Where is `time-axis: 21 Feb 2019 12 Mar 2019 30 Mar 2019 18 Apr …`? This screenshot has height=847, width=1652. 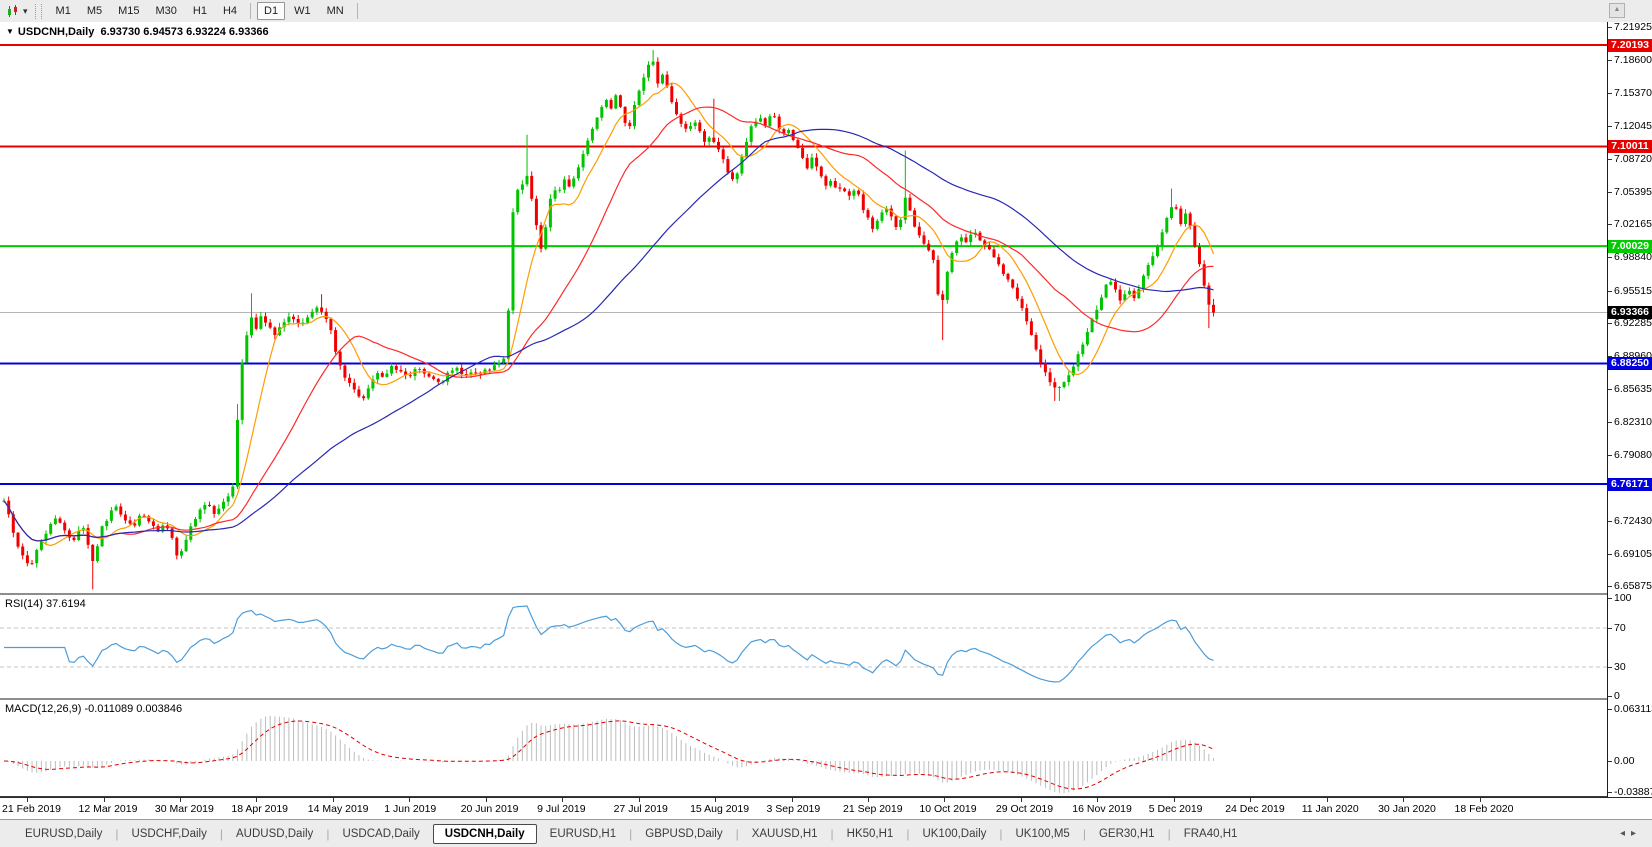 time-axis: 21 Feb 2019 12 Mar 2019 30 Mar 2019 18 Apr … is located at coordinates (826, 808).